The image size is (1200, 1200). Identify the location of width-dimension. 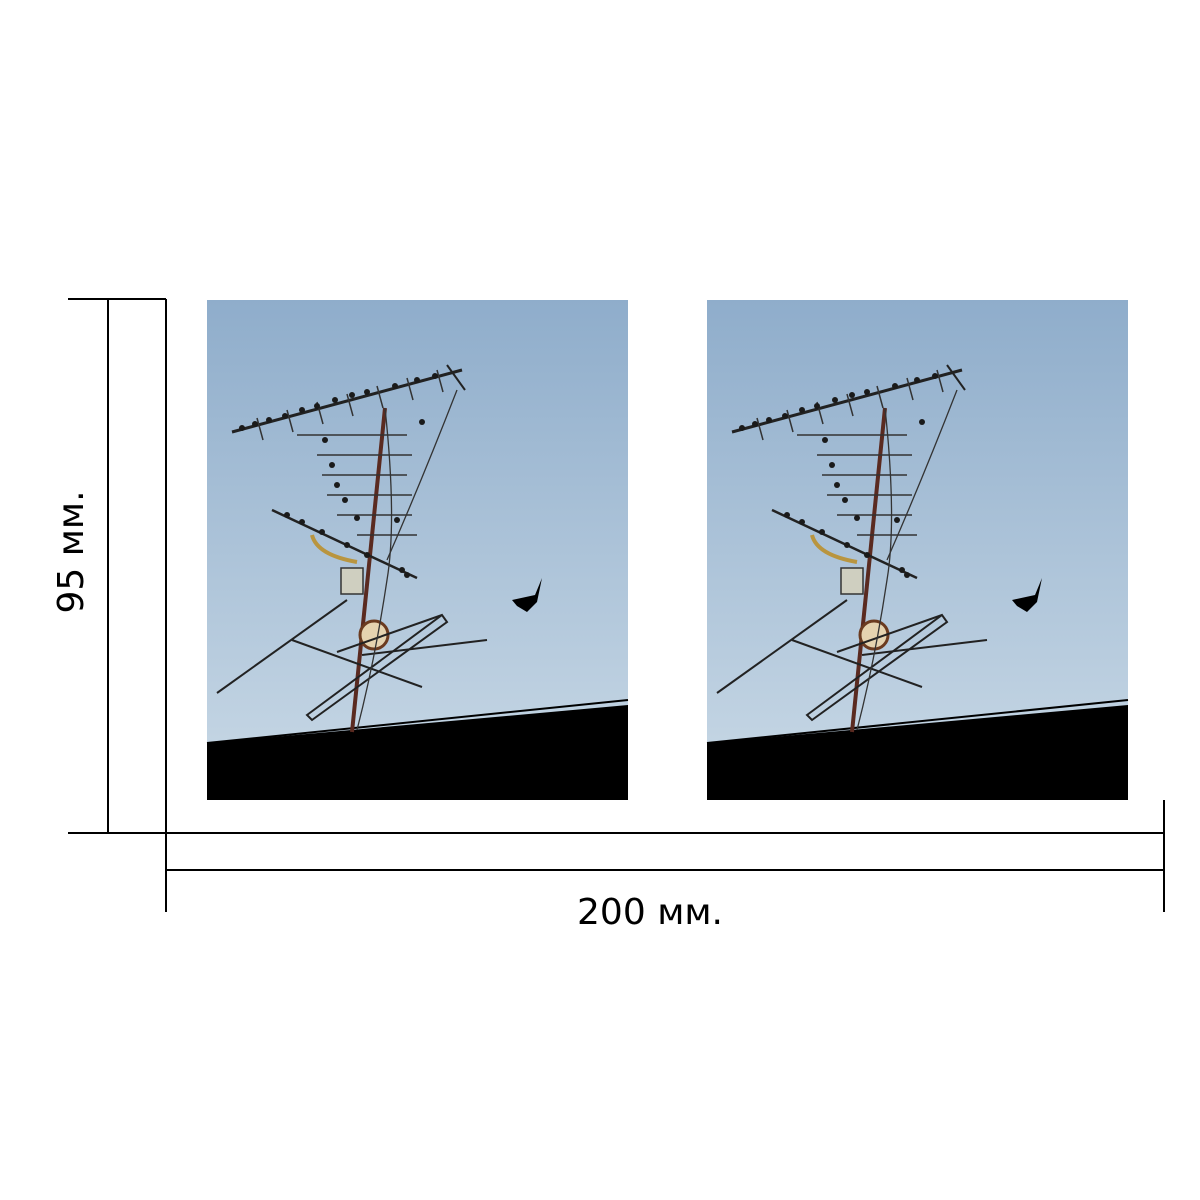
(665, 856).